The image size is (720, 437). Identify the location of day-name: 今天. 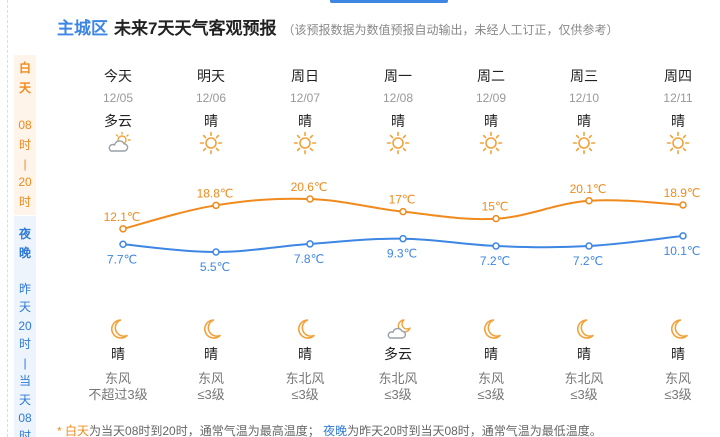
(118, 76).